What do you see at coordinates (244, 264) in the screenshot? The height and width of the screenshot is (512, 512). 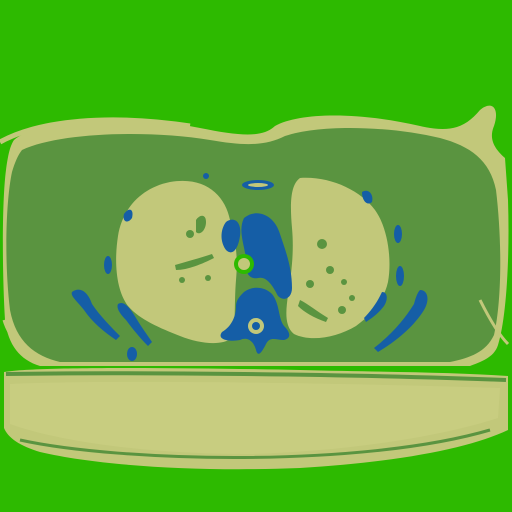 I see `trachea-inner` at bounding box center [244, 264].